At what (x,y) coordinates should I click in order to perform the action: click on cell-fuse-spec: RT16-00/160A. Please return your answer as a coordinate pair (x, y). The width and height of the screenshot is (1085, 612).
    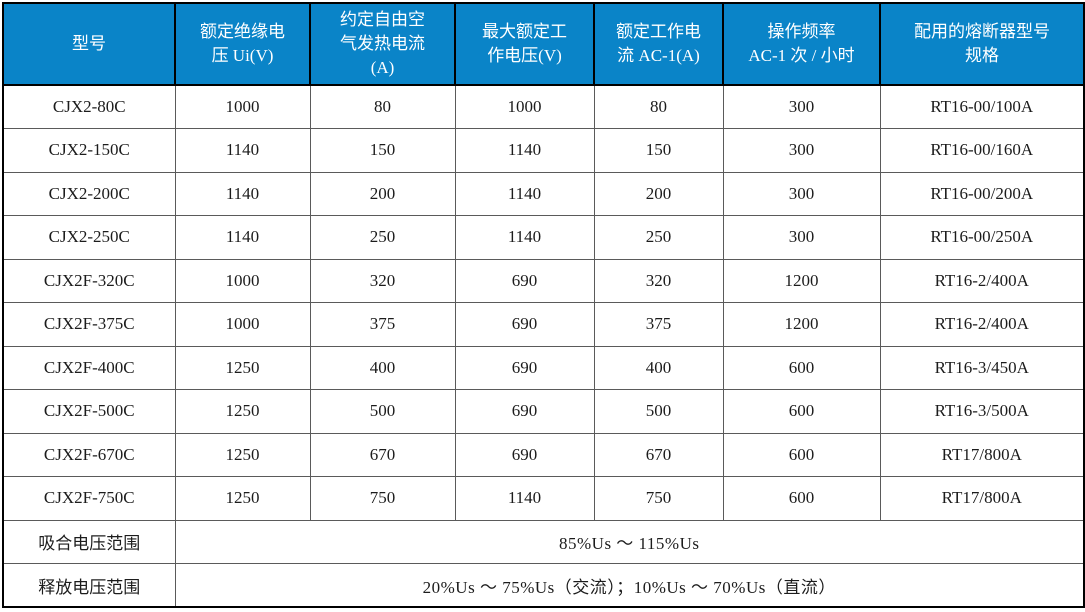
    Looking at the image, I should click on (982, 150).